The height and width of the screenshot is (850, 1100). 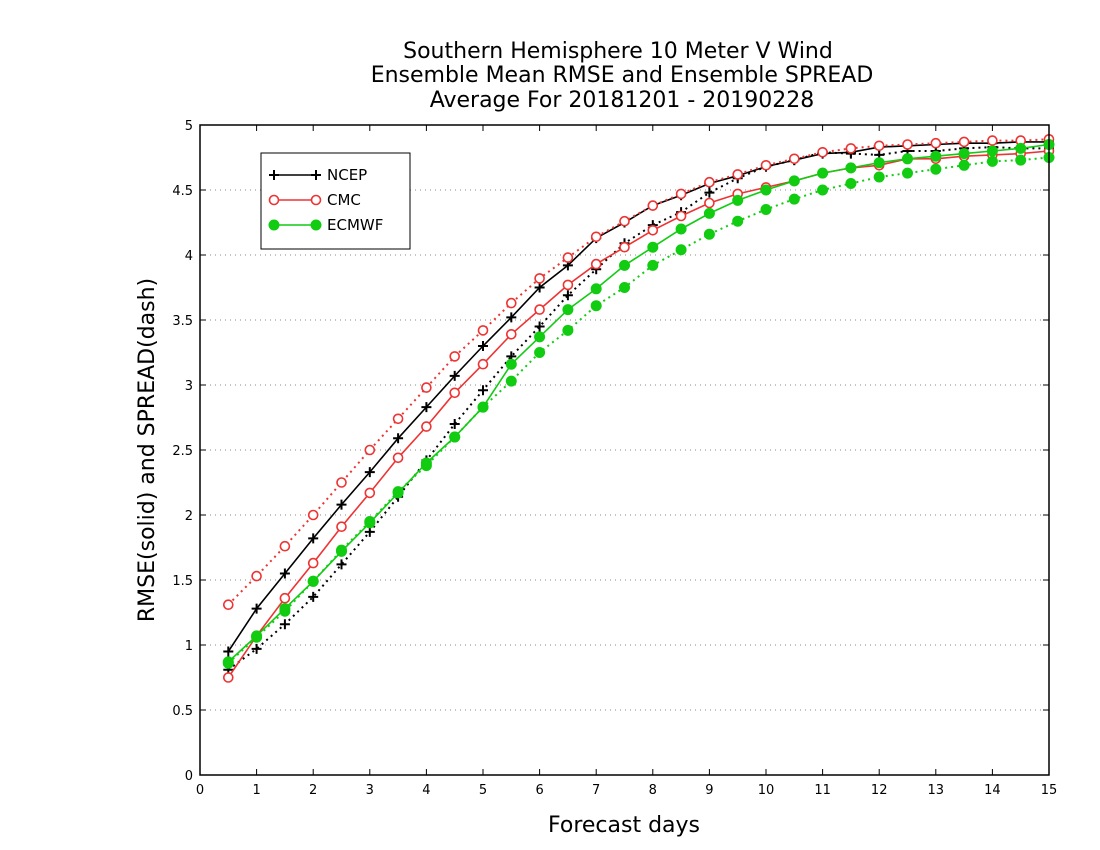 What do you see at coordinates (653, 790) in the screenshot?
I see `x-tick-label-8: 8` at bounding box center [653, 790].